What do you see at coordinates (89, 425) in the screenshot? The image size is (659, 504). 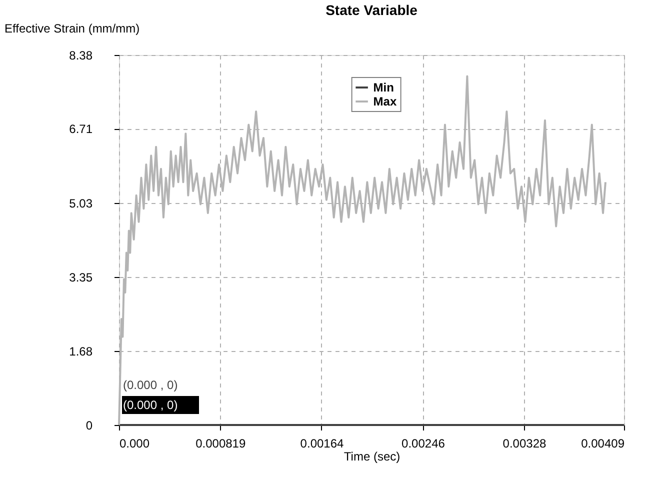 I see `y-tick-label: 0` at bounding box center [89, 425].